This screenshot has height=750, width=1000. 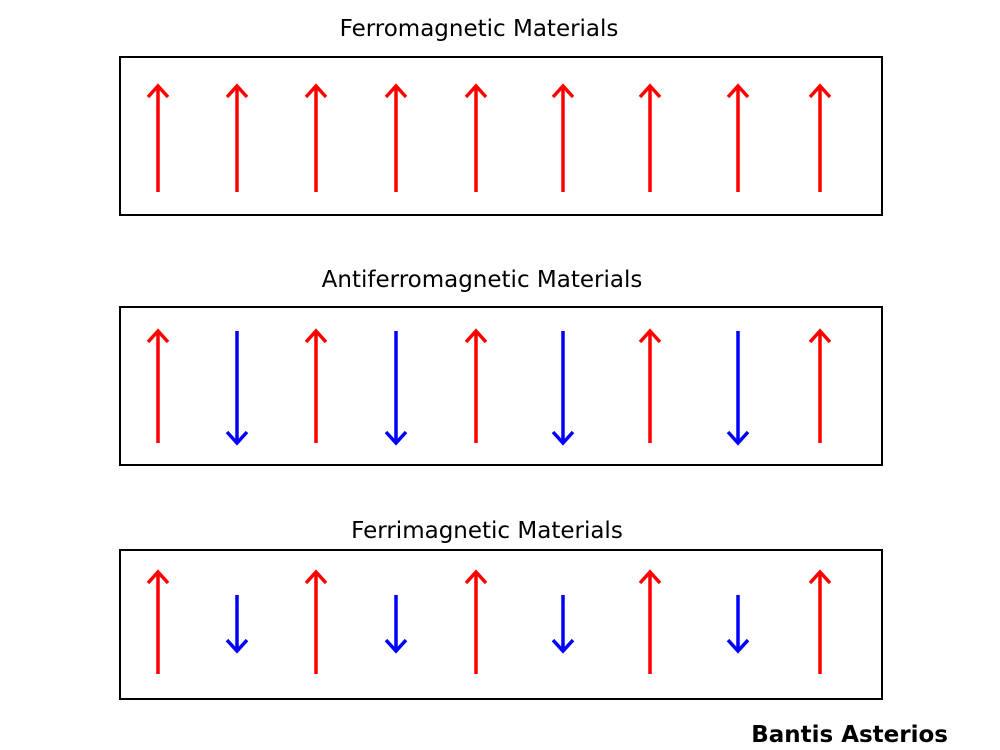 I want to click on ferromagnetic-spin-row, so click(x=489, y=137).